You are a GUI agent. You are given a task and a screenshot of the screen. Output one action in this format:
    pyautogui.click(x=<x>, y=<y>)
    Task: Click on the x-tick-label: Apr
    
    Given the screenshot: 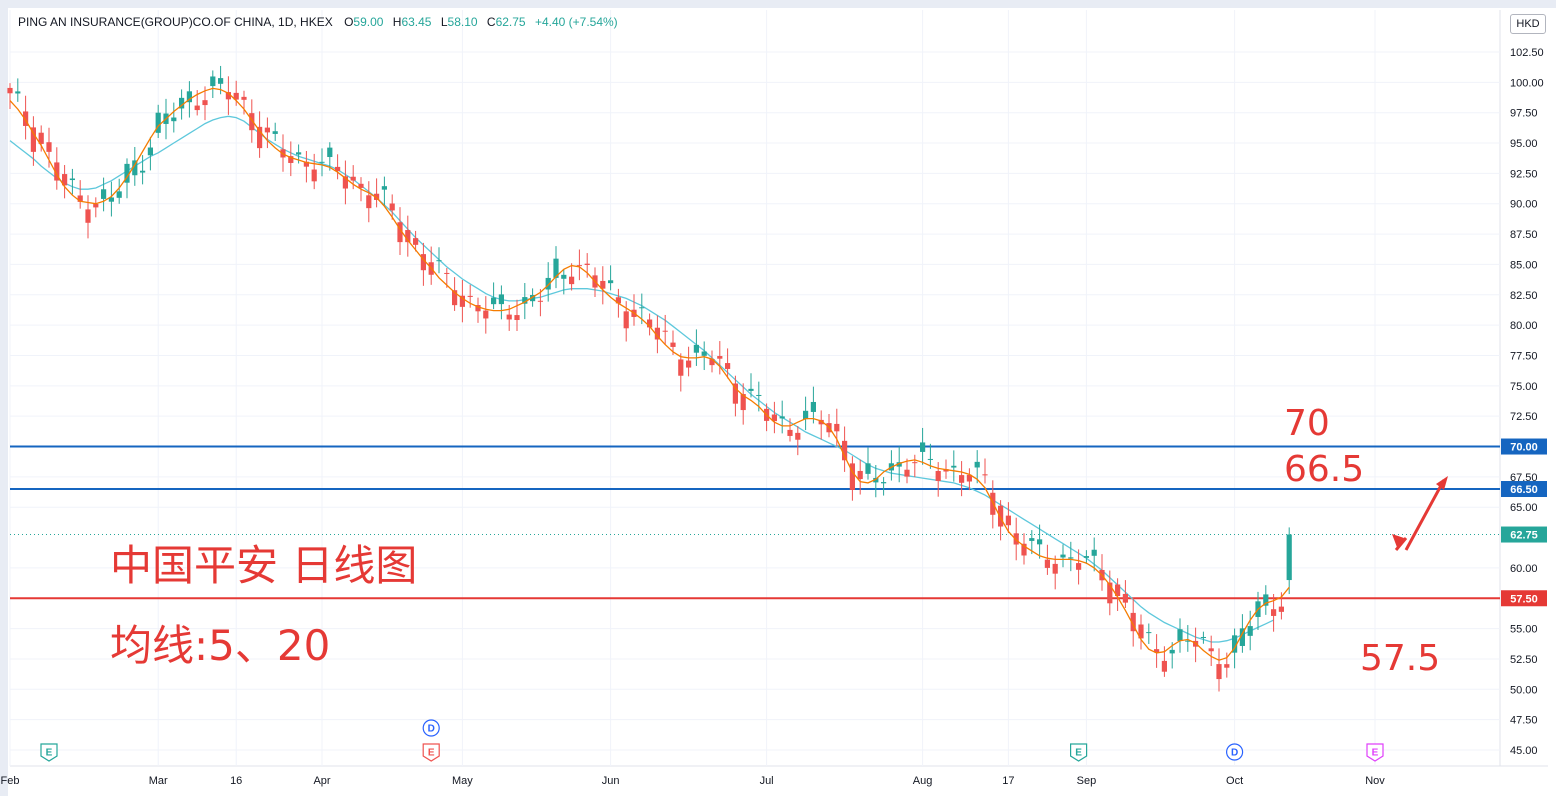 What is the action you would take?
    pyautogui.click(x=321, y=781)
    